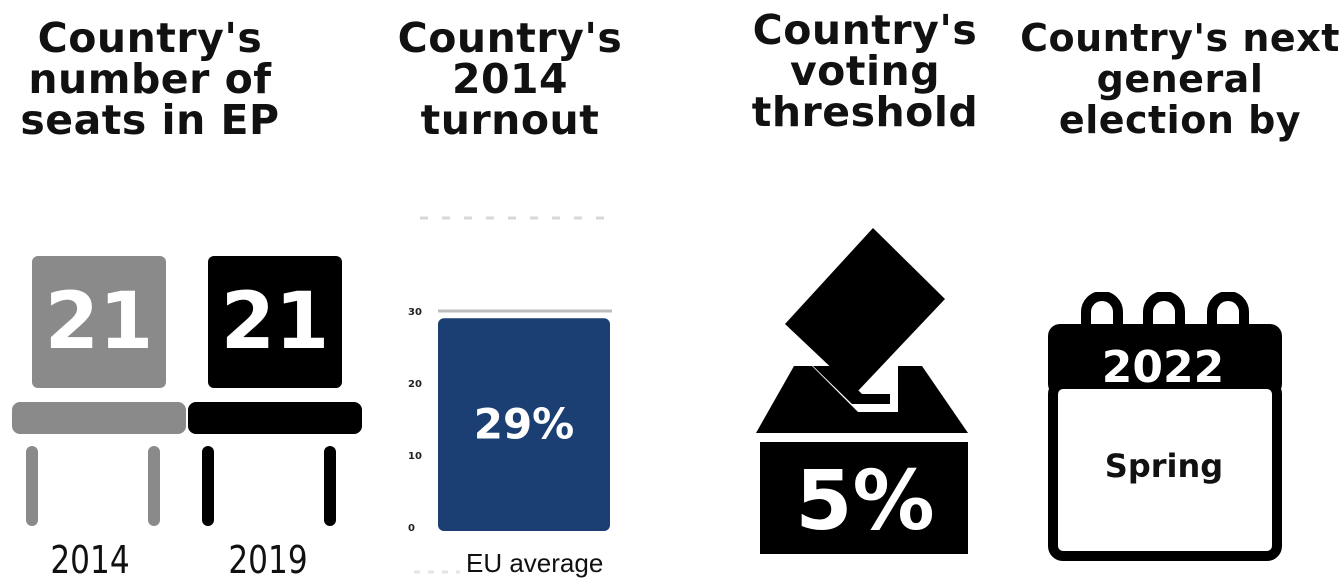 This screenshot has height=582, width=1342. I want to click on seats-heading: Country's number of seats in EP, so click(150, 79).